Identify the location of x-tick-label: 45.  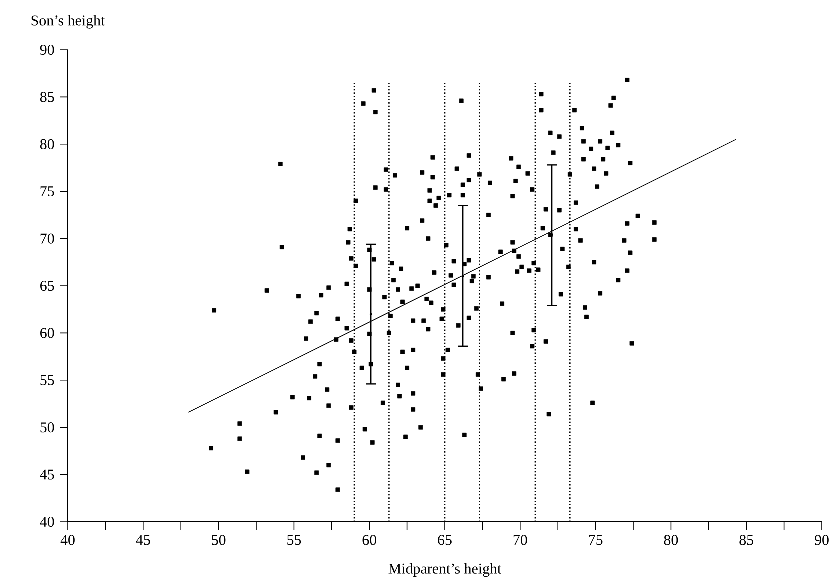
(143, 540).